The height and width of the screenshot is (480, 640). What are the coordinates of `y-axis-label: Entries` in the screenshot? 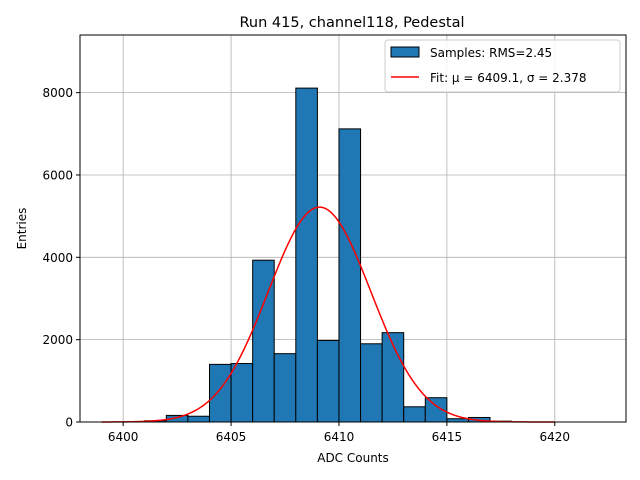 It's located at (22, 229).